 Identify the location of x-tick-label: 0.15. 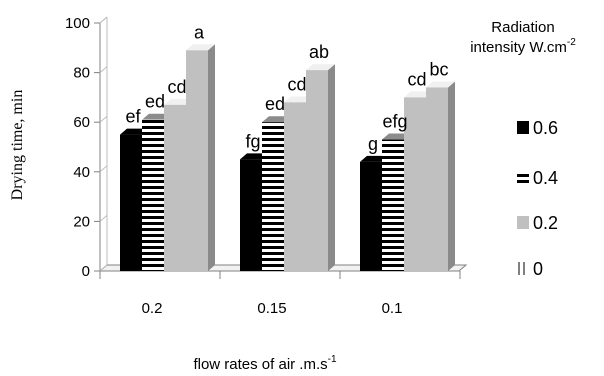
(271, 308).